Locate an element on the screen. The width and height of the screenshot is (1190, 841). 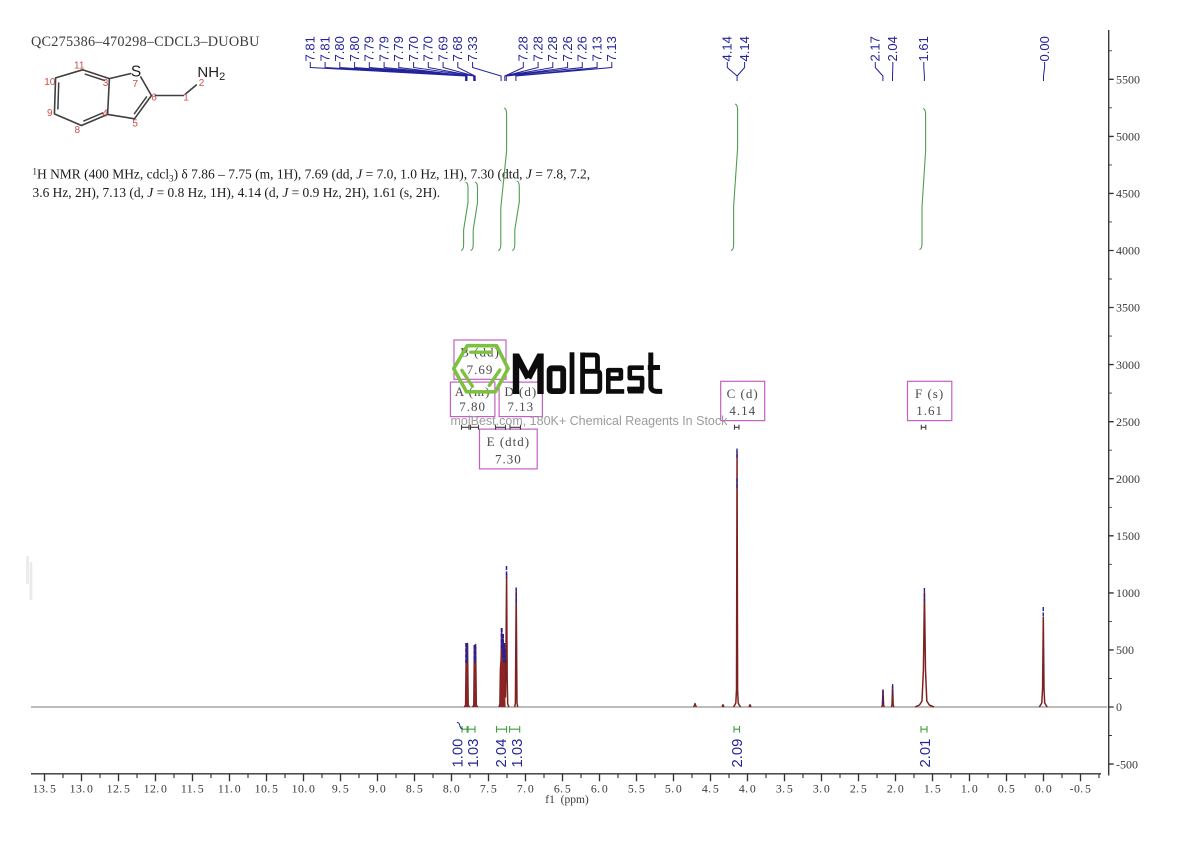
svg-text: -0. 5 is located at coordinates (1081, 789).